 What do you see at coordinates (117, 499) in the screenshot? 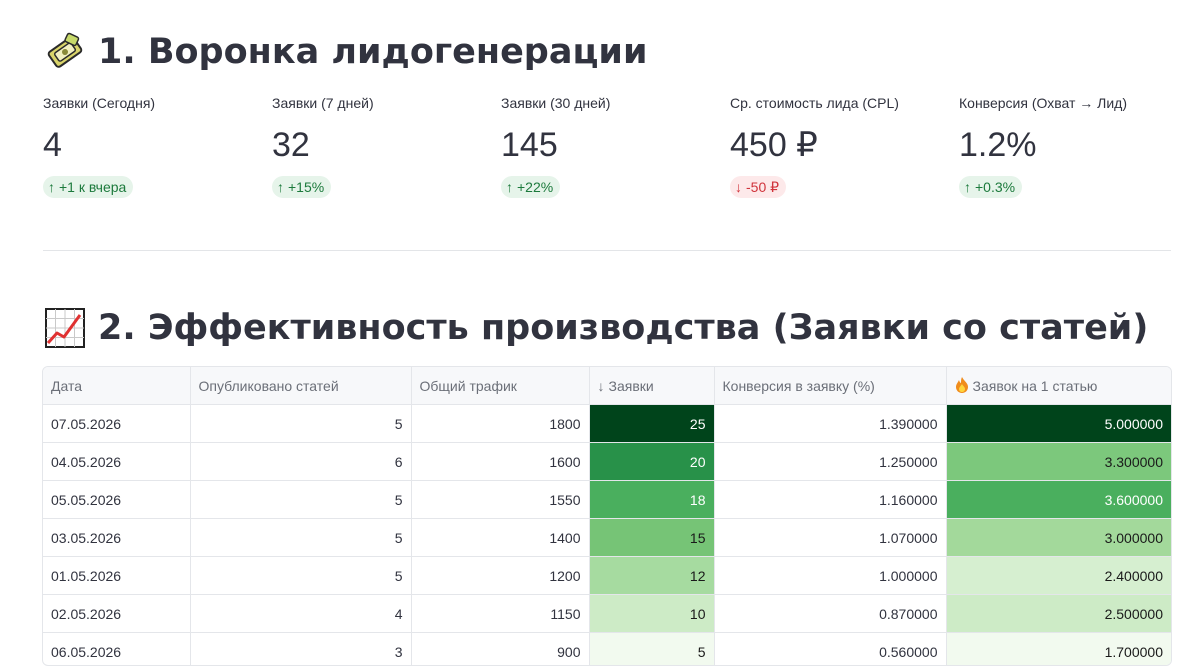
I see `cell-date: 05.05.2026` at bounding box center [117, 499].